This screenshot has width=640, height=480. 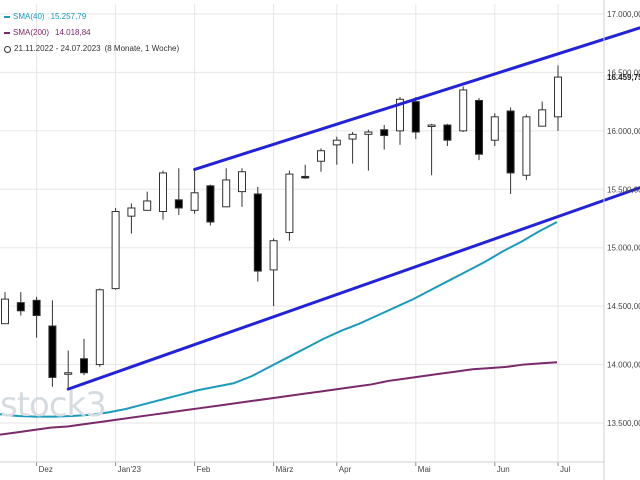 What do you see at coordinates (31, 32) in the screenshot?
I see `sma200-label: SMA(200)` at bounding box center [31, 32].